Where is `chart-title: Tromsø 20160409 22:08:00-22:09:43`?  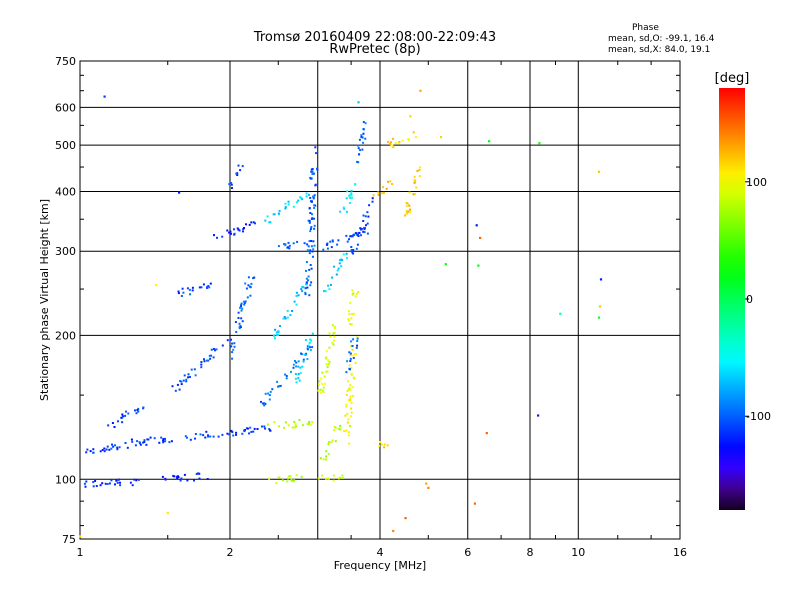 chart-title: Tromsø 20160409 22:08:00-22:09:43 is located at coordinates (375, 37).